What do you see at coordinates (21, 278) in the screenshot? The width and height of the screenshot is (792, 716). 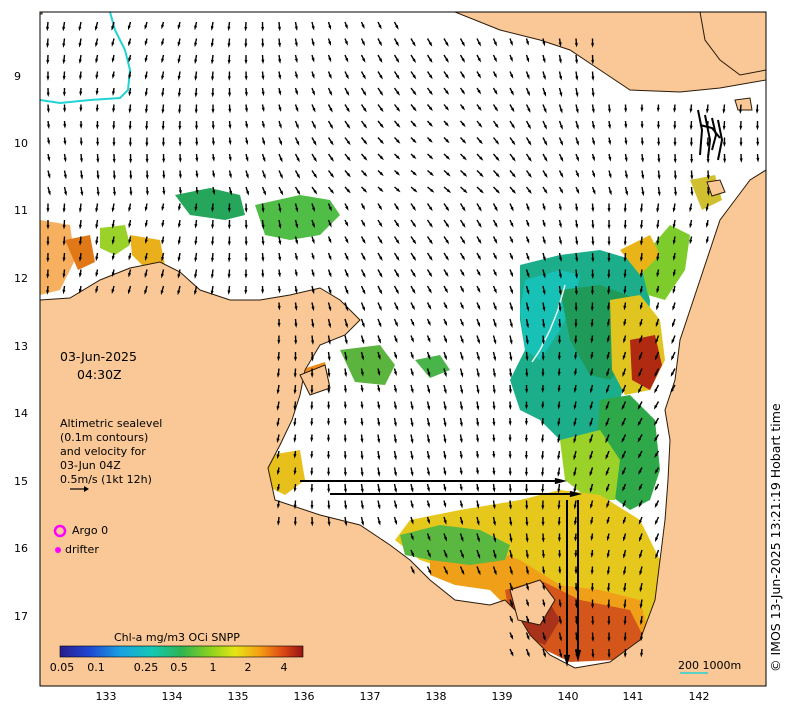 I see `lat-tick: 12` at bounding box center [21, 278].